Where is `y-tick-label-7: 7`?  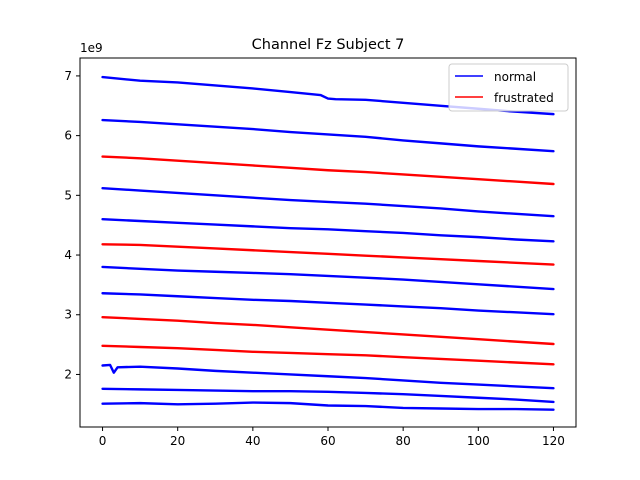
y-tick-label-7: 7 is located at coordinates (68, 76).